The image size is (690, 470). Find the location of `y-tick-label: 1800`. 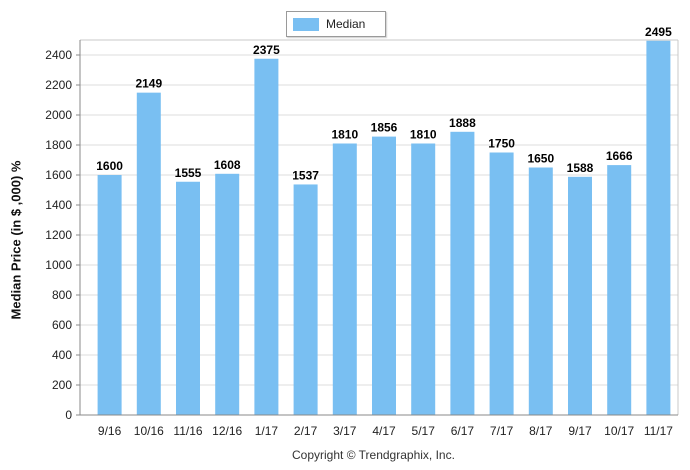

y-tick-label: 1800 is located at coordinates (58, 145).